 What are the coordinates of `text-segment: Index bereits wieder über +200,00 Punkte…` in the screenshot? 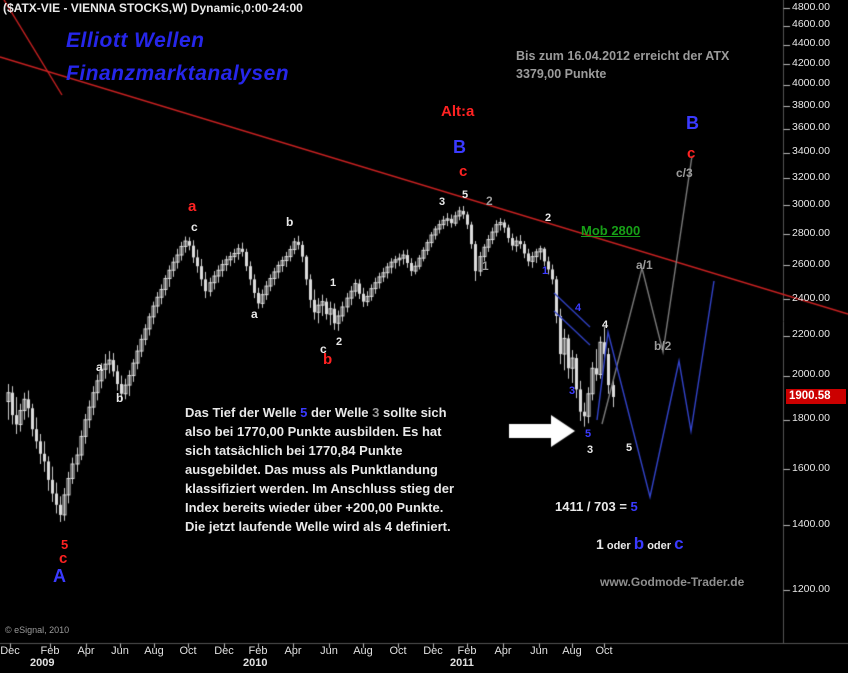 It's located at (314, 507).